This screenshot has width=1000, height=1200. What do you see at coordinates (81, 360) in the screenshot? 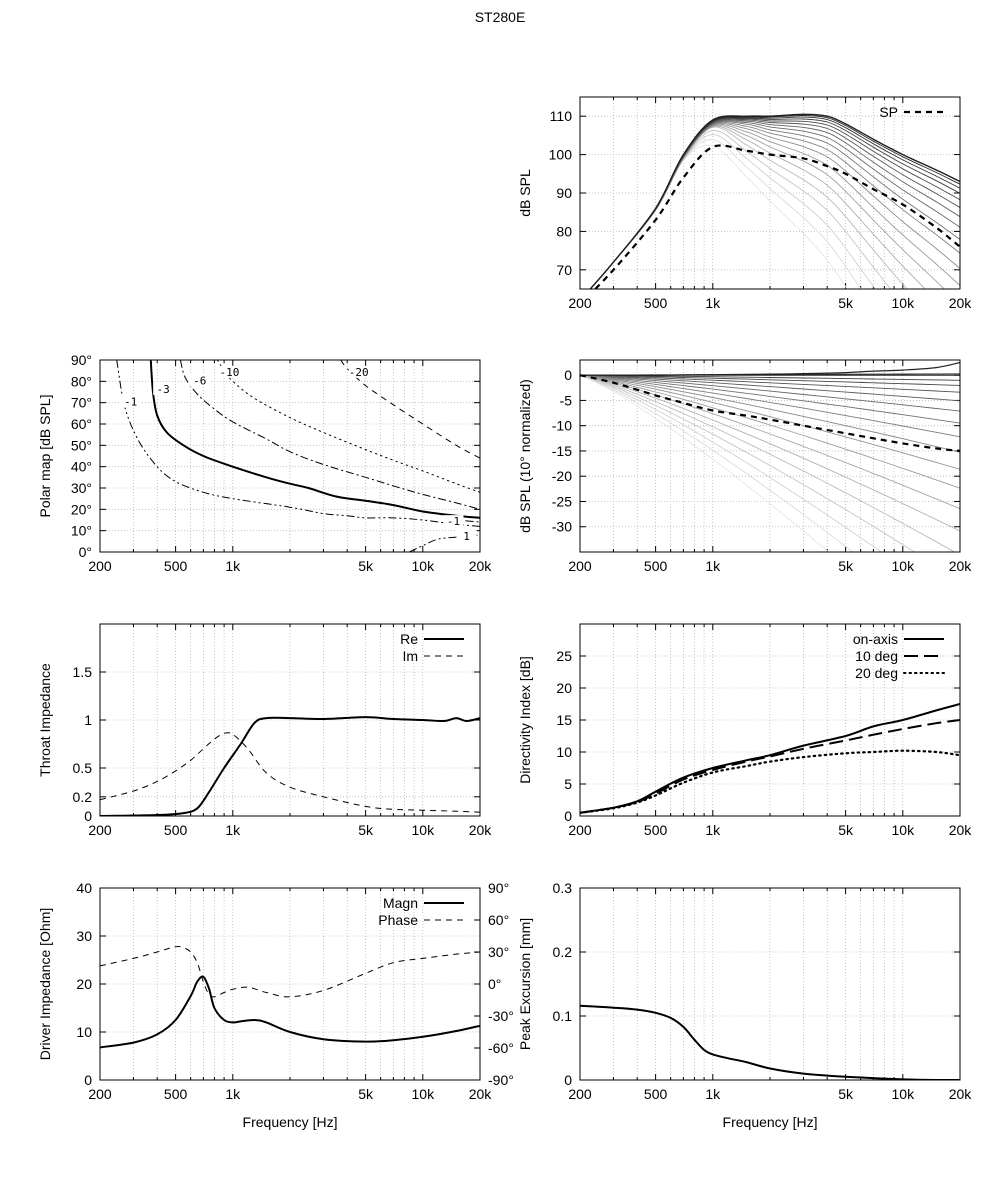
I see `y-tick-label: 90°` at bounding box center [81, 360].